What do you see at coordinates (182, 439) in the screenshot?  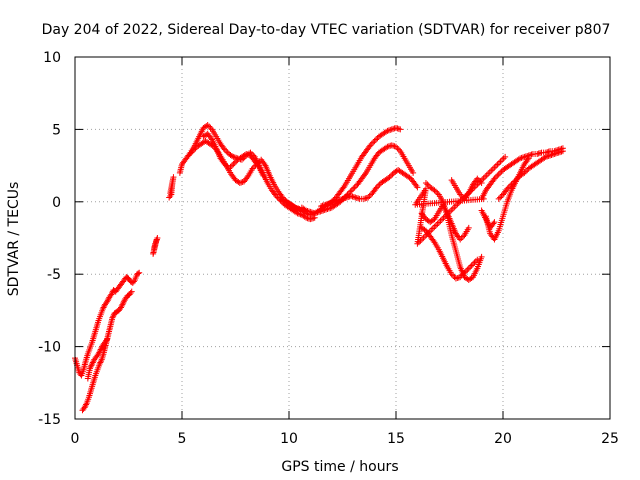 I see `x-tick-label: 5` at bounding box center [182, 439].